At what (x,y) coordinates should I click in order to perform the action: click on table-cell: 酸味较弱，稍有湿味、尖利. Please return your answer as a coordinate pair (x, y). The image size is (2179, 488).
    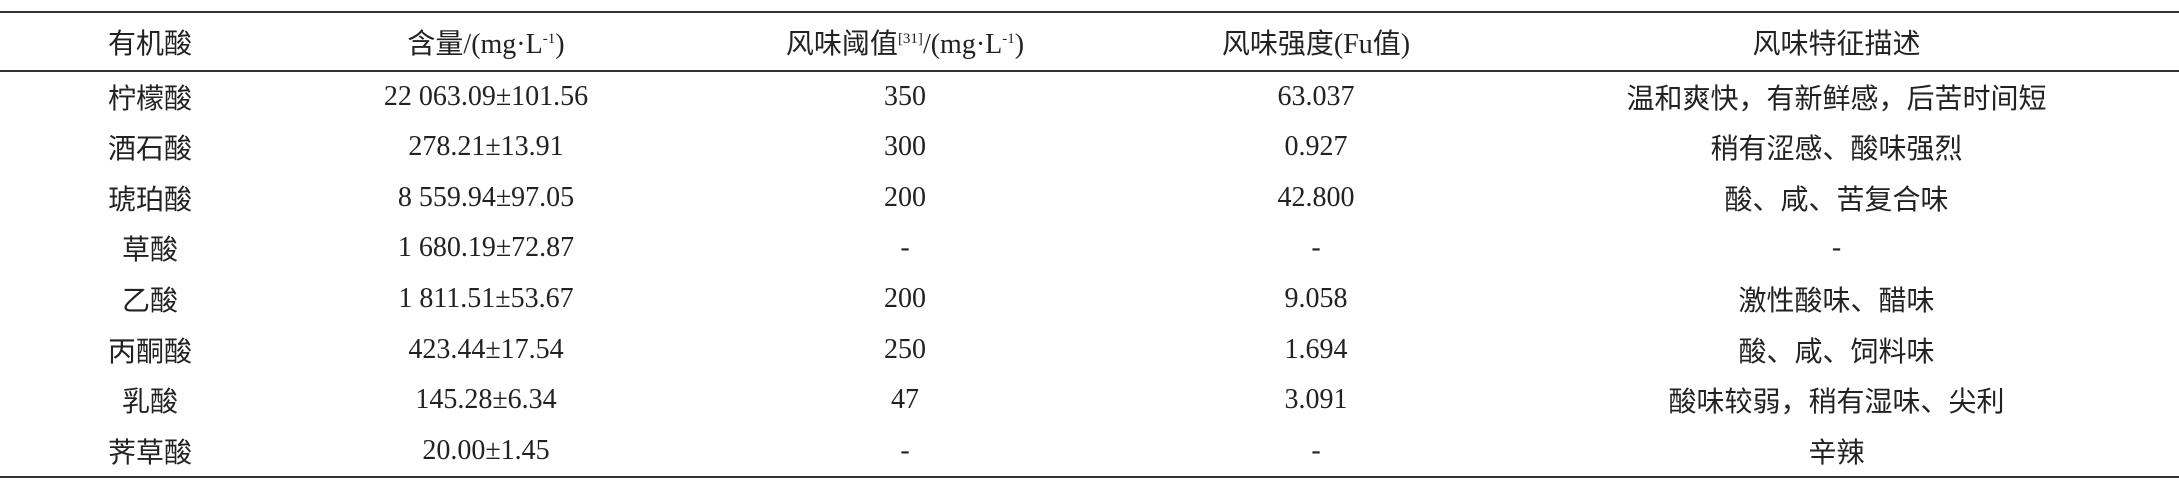
    Looking at the image, I should click on (1836, 403).